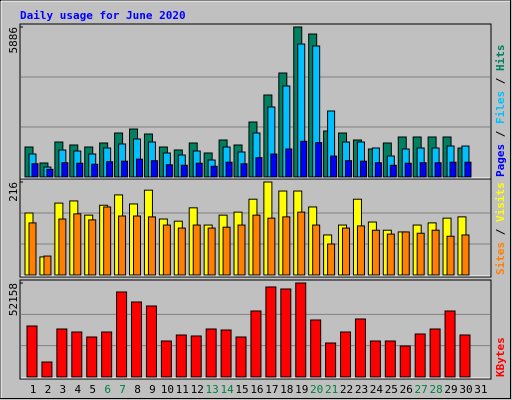 This screenshot has height=400, width=512. Describe the element at coordinates (500, 58) in the screenshot. I see `legend-entry: Hits` at that location.